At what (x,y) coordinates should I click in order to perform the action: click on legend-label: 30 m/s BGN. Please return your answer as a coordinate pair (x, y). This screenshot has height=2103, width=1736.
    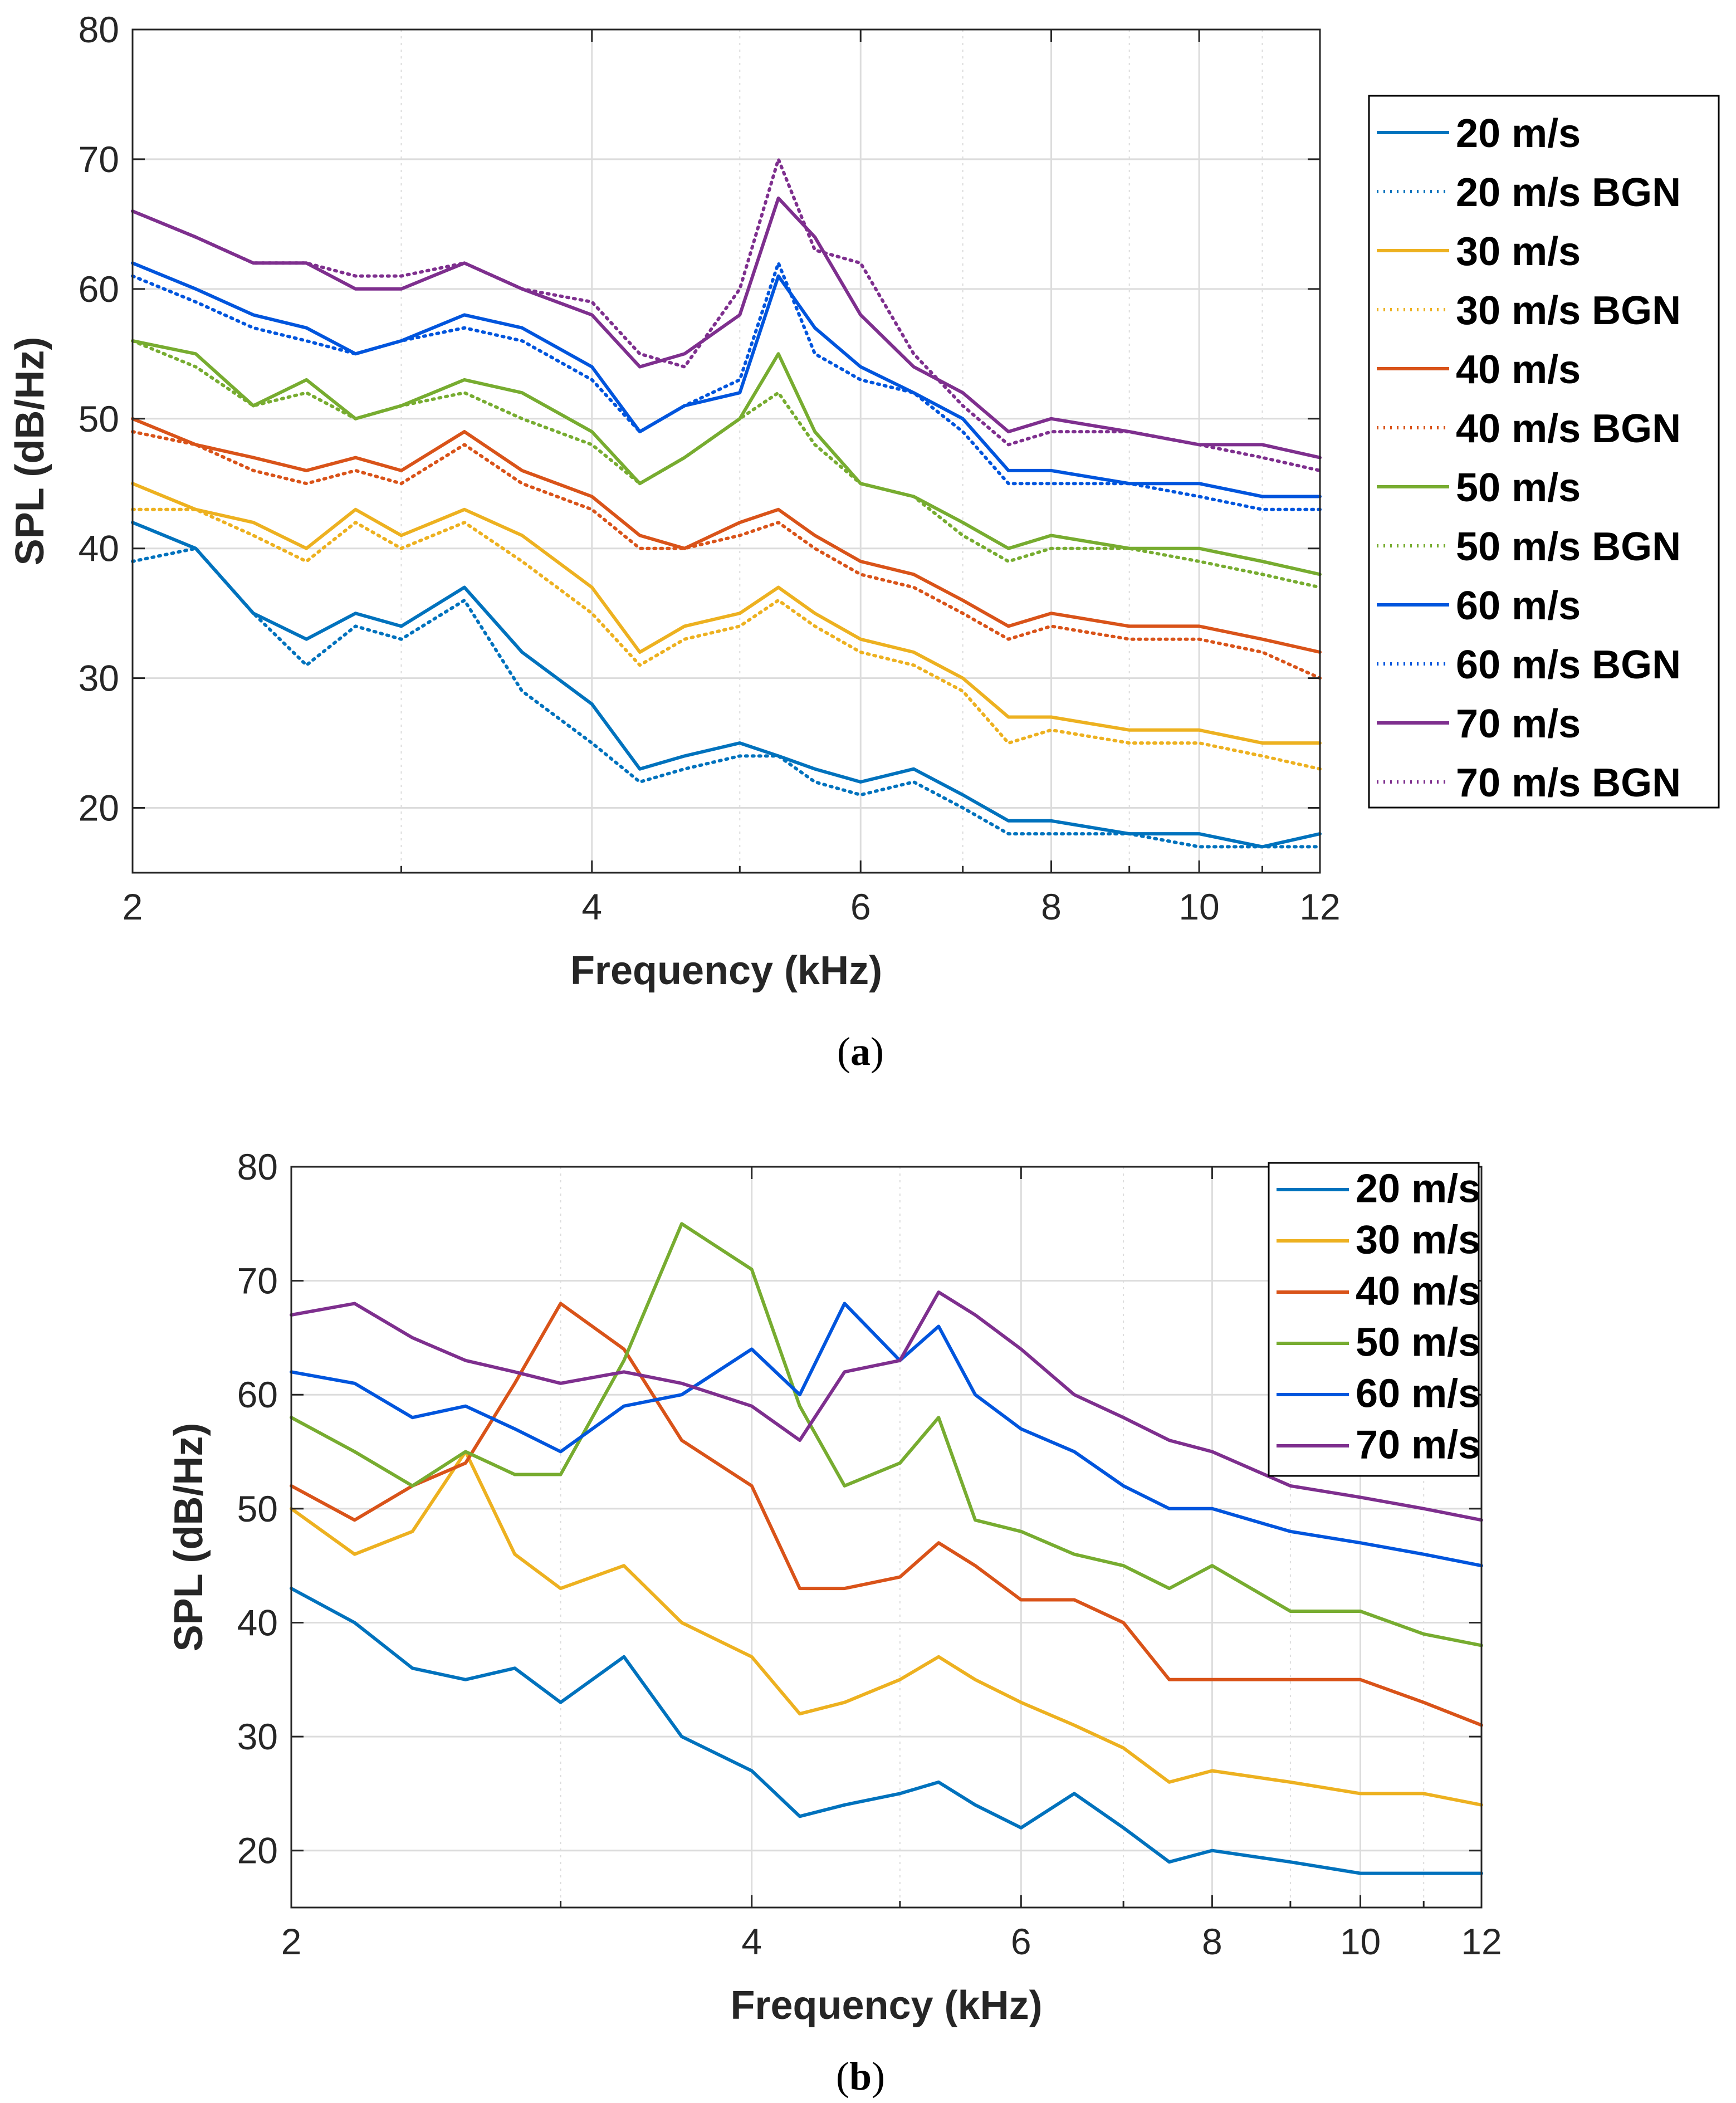
    Looking at the image, I should click on (1568, 310).